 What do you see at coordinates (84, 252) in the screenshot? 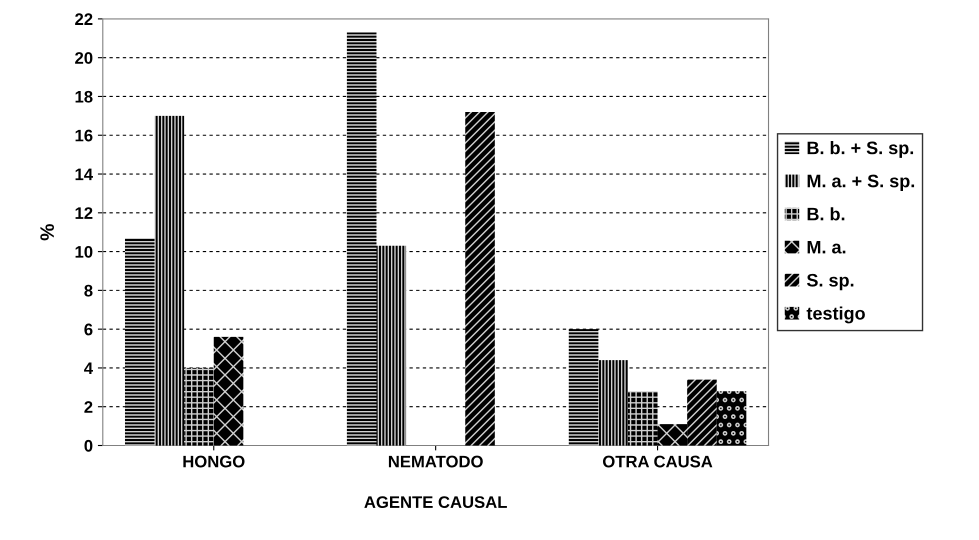
I see `y-tick-label: 10` at bounding box center [84, 252].